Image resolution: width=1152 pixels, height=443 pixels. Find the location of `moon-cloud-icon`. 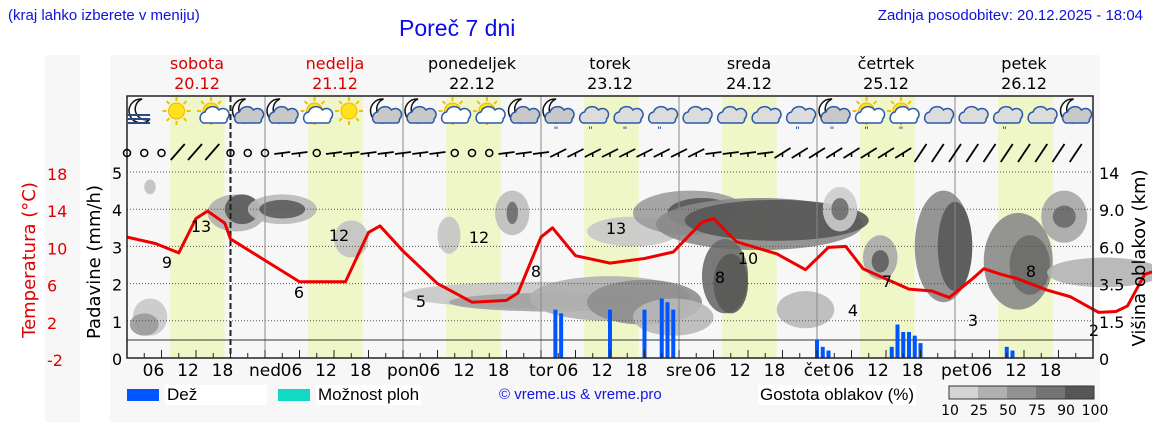

moon-cloud-icon is located at coordinates (282, 111).